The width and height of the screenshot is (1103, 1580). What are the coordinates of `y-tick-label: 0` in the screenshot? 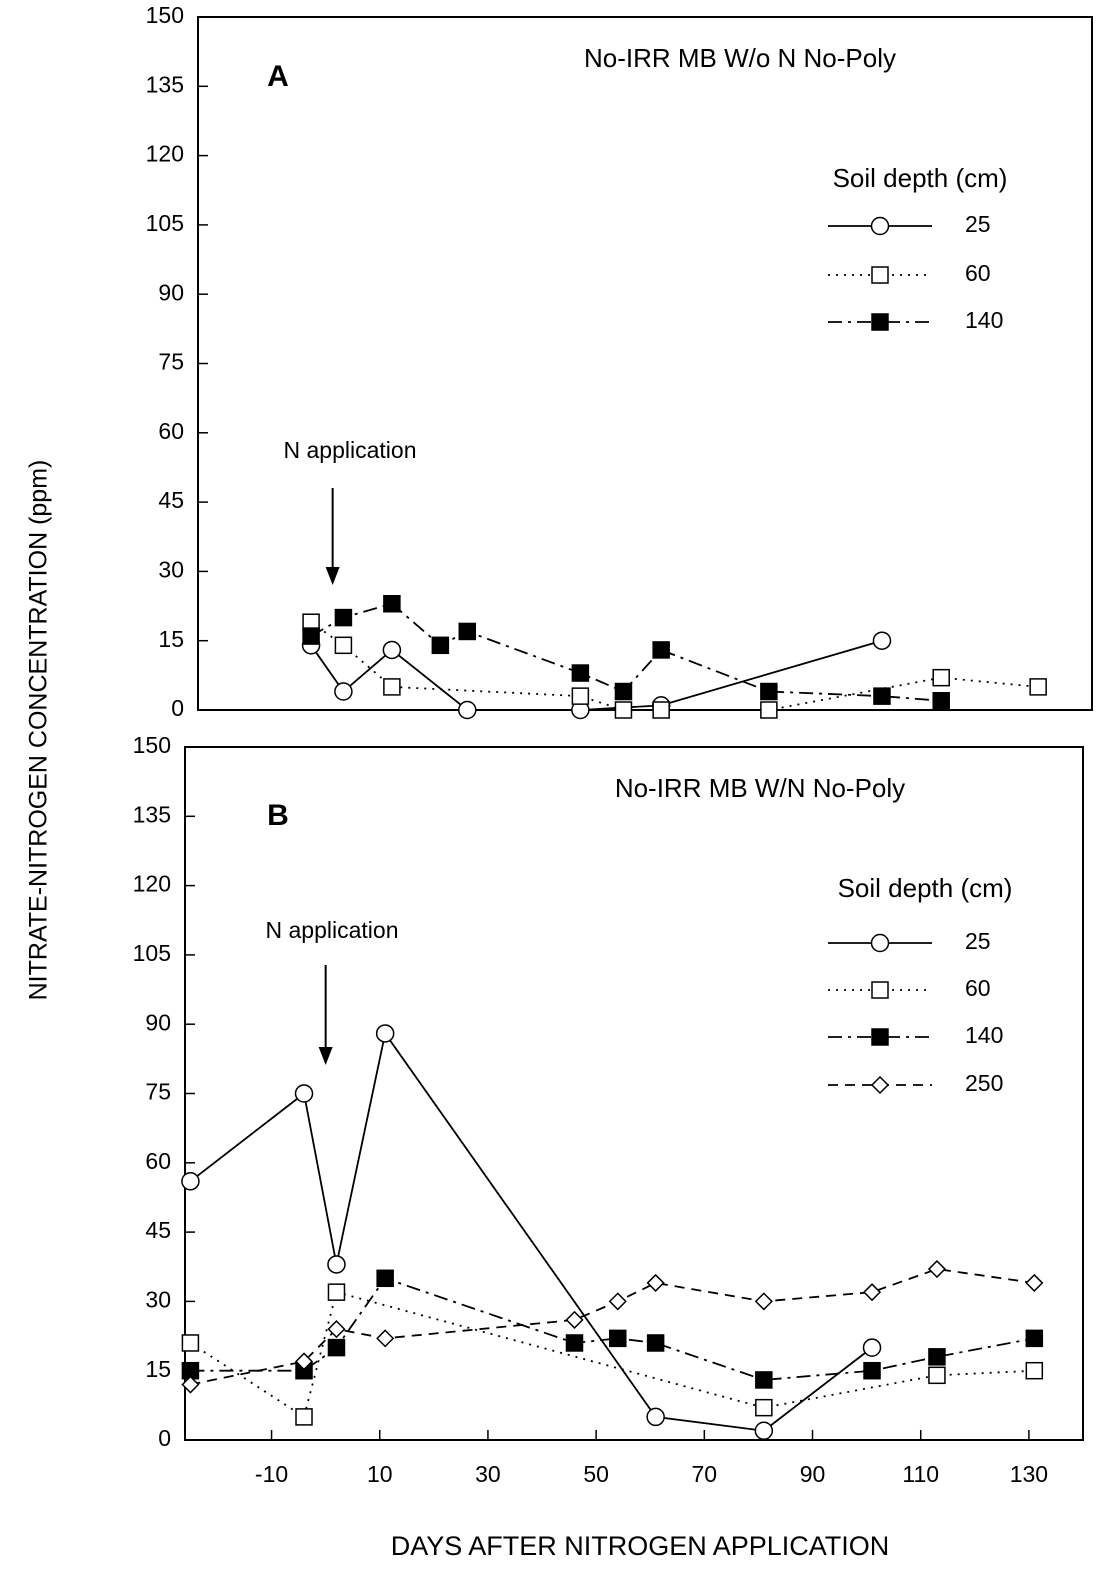 It's located at (177, 708).